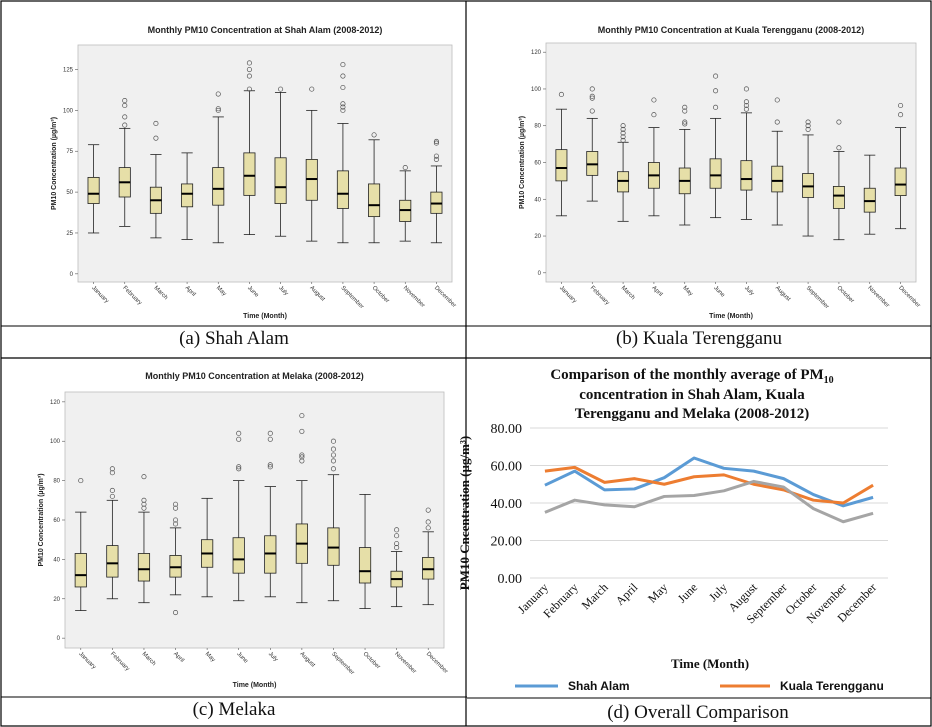 This screenshot has height=727, width=932. I want to click on y-tick-label: 40.00, so click(507, 504).